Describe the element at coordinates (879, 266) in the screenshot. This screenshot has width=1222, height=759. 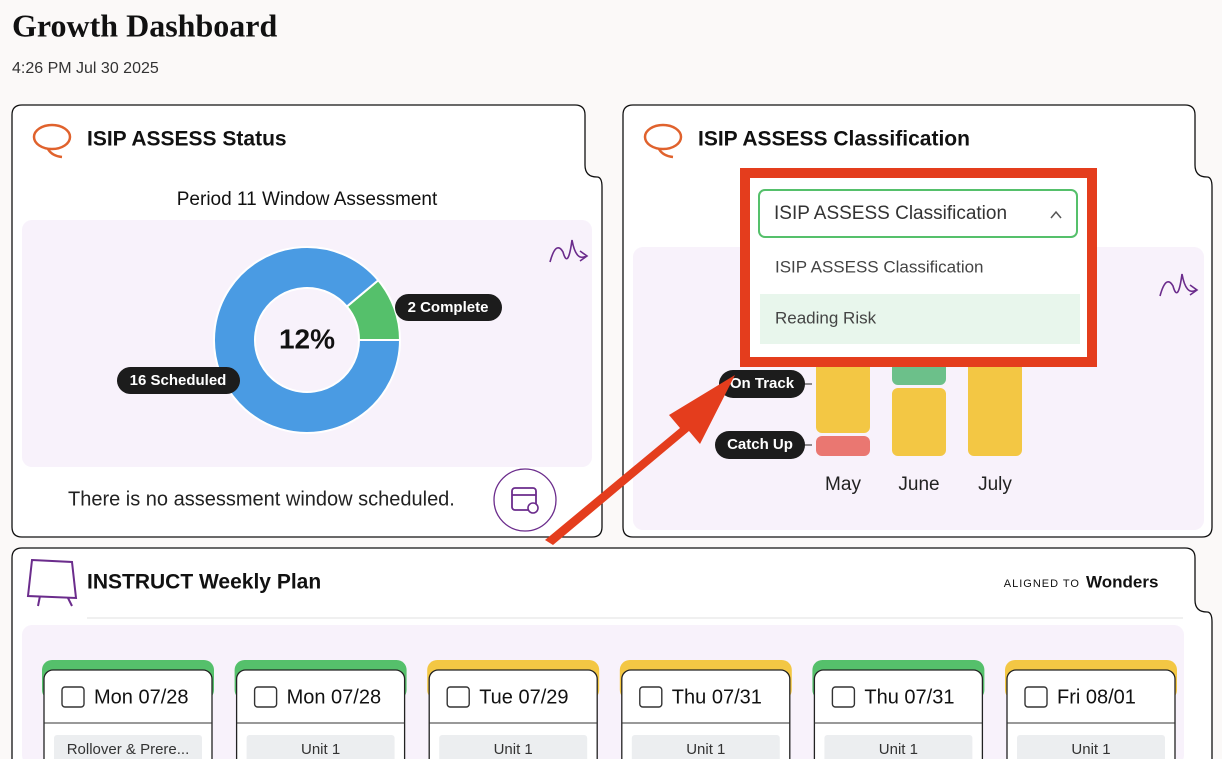
I see `option-text: ISIP ASSESS Classification` at that location.